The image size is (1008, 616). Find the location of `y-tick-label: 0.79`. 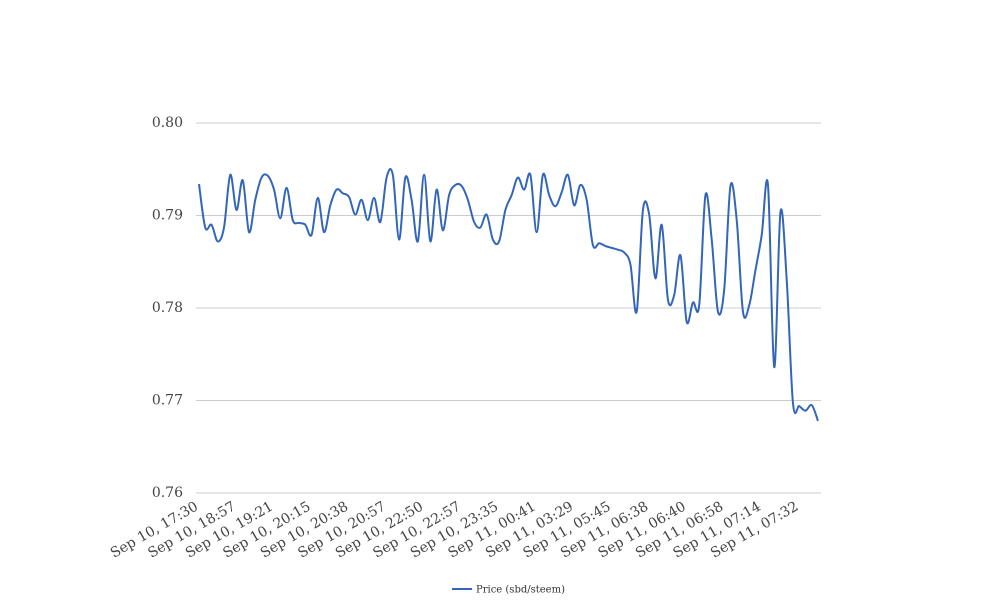

y-tick-label: 0.79 is located at coordinates (167, 216).